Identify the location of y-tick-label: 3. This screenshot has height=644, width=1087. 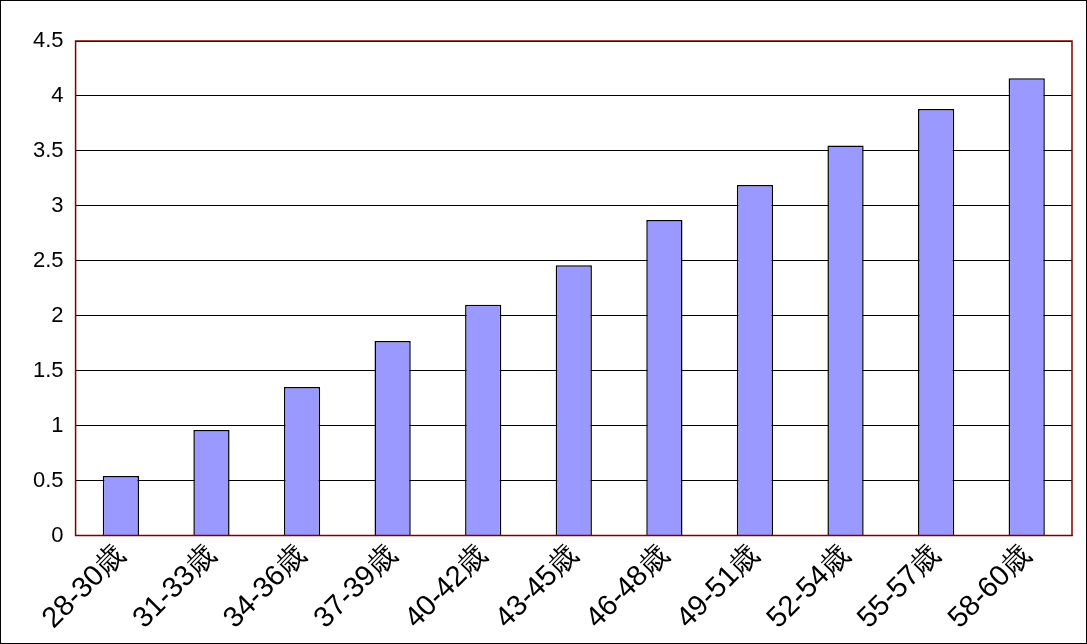
(57, 204).